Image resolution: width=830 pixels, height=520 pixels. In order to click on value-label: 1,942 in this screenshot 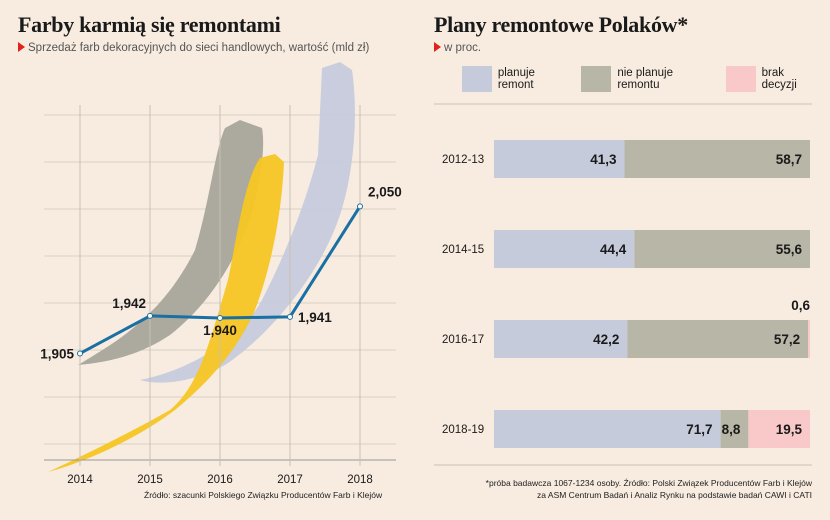, I will do `click(129, 303)`.